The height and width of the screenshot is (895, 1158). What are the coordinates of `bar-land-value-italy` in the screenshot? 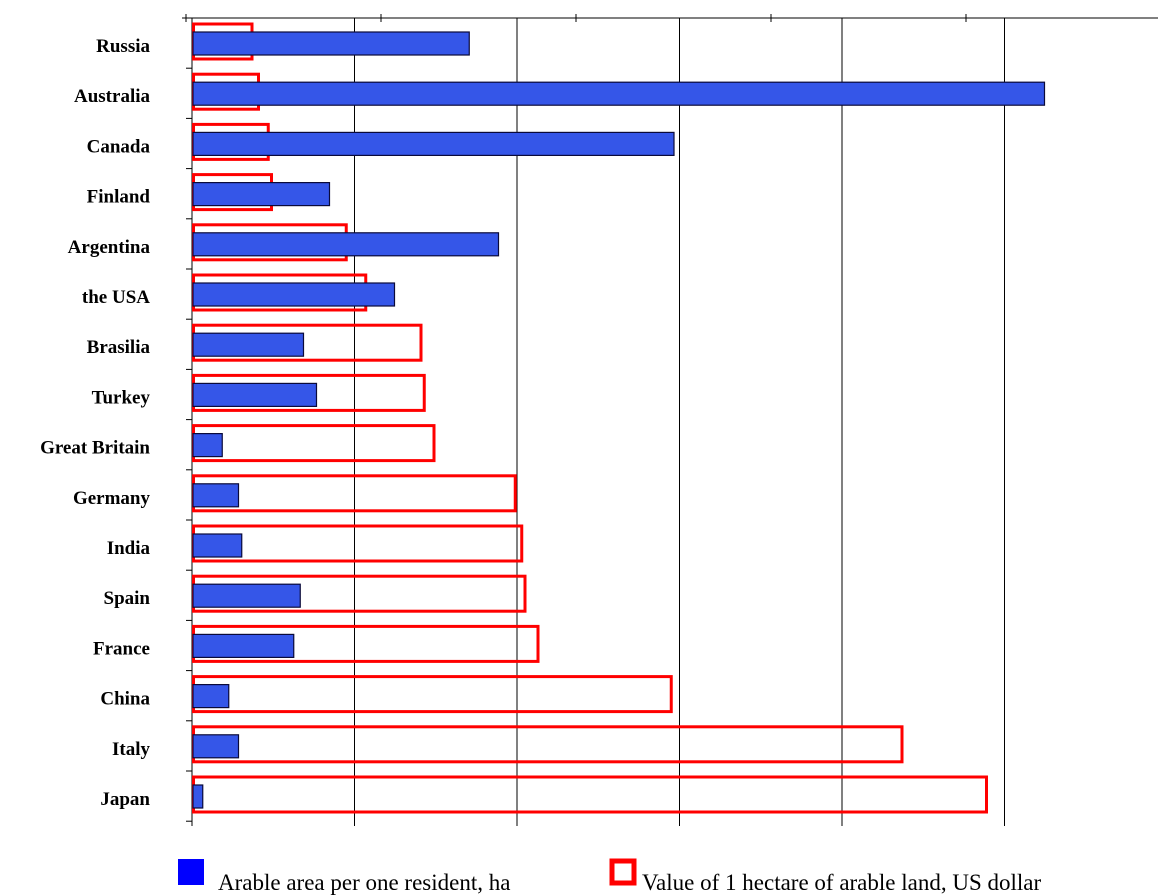 It's located at (548, 744).